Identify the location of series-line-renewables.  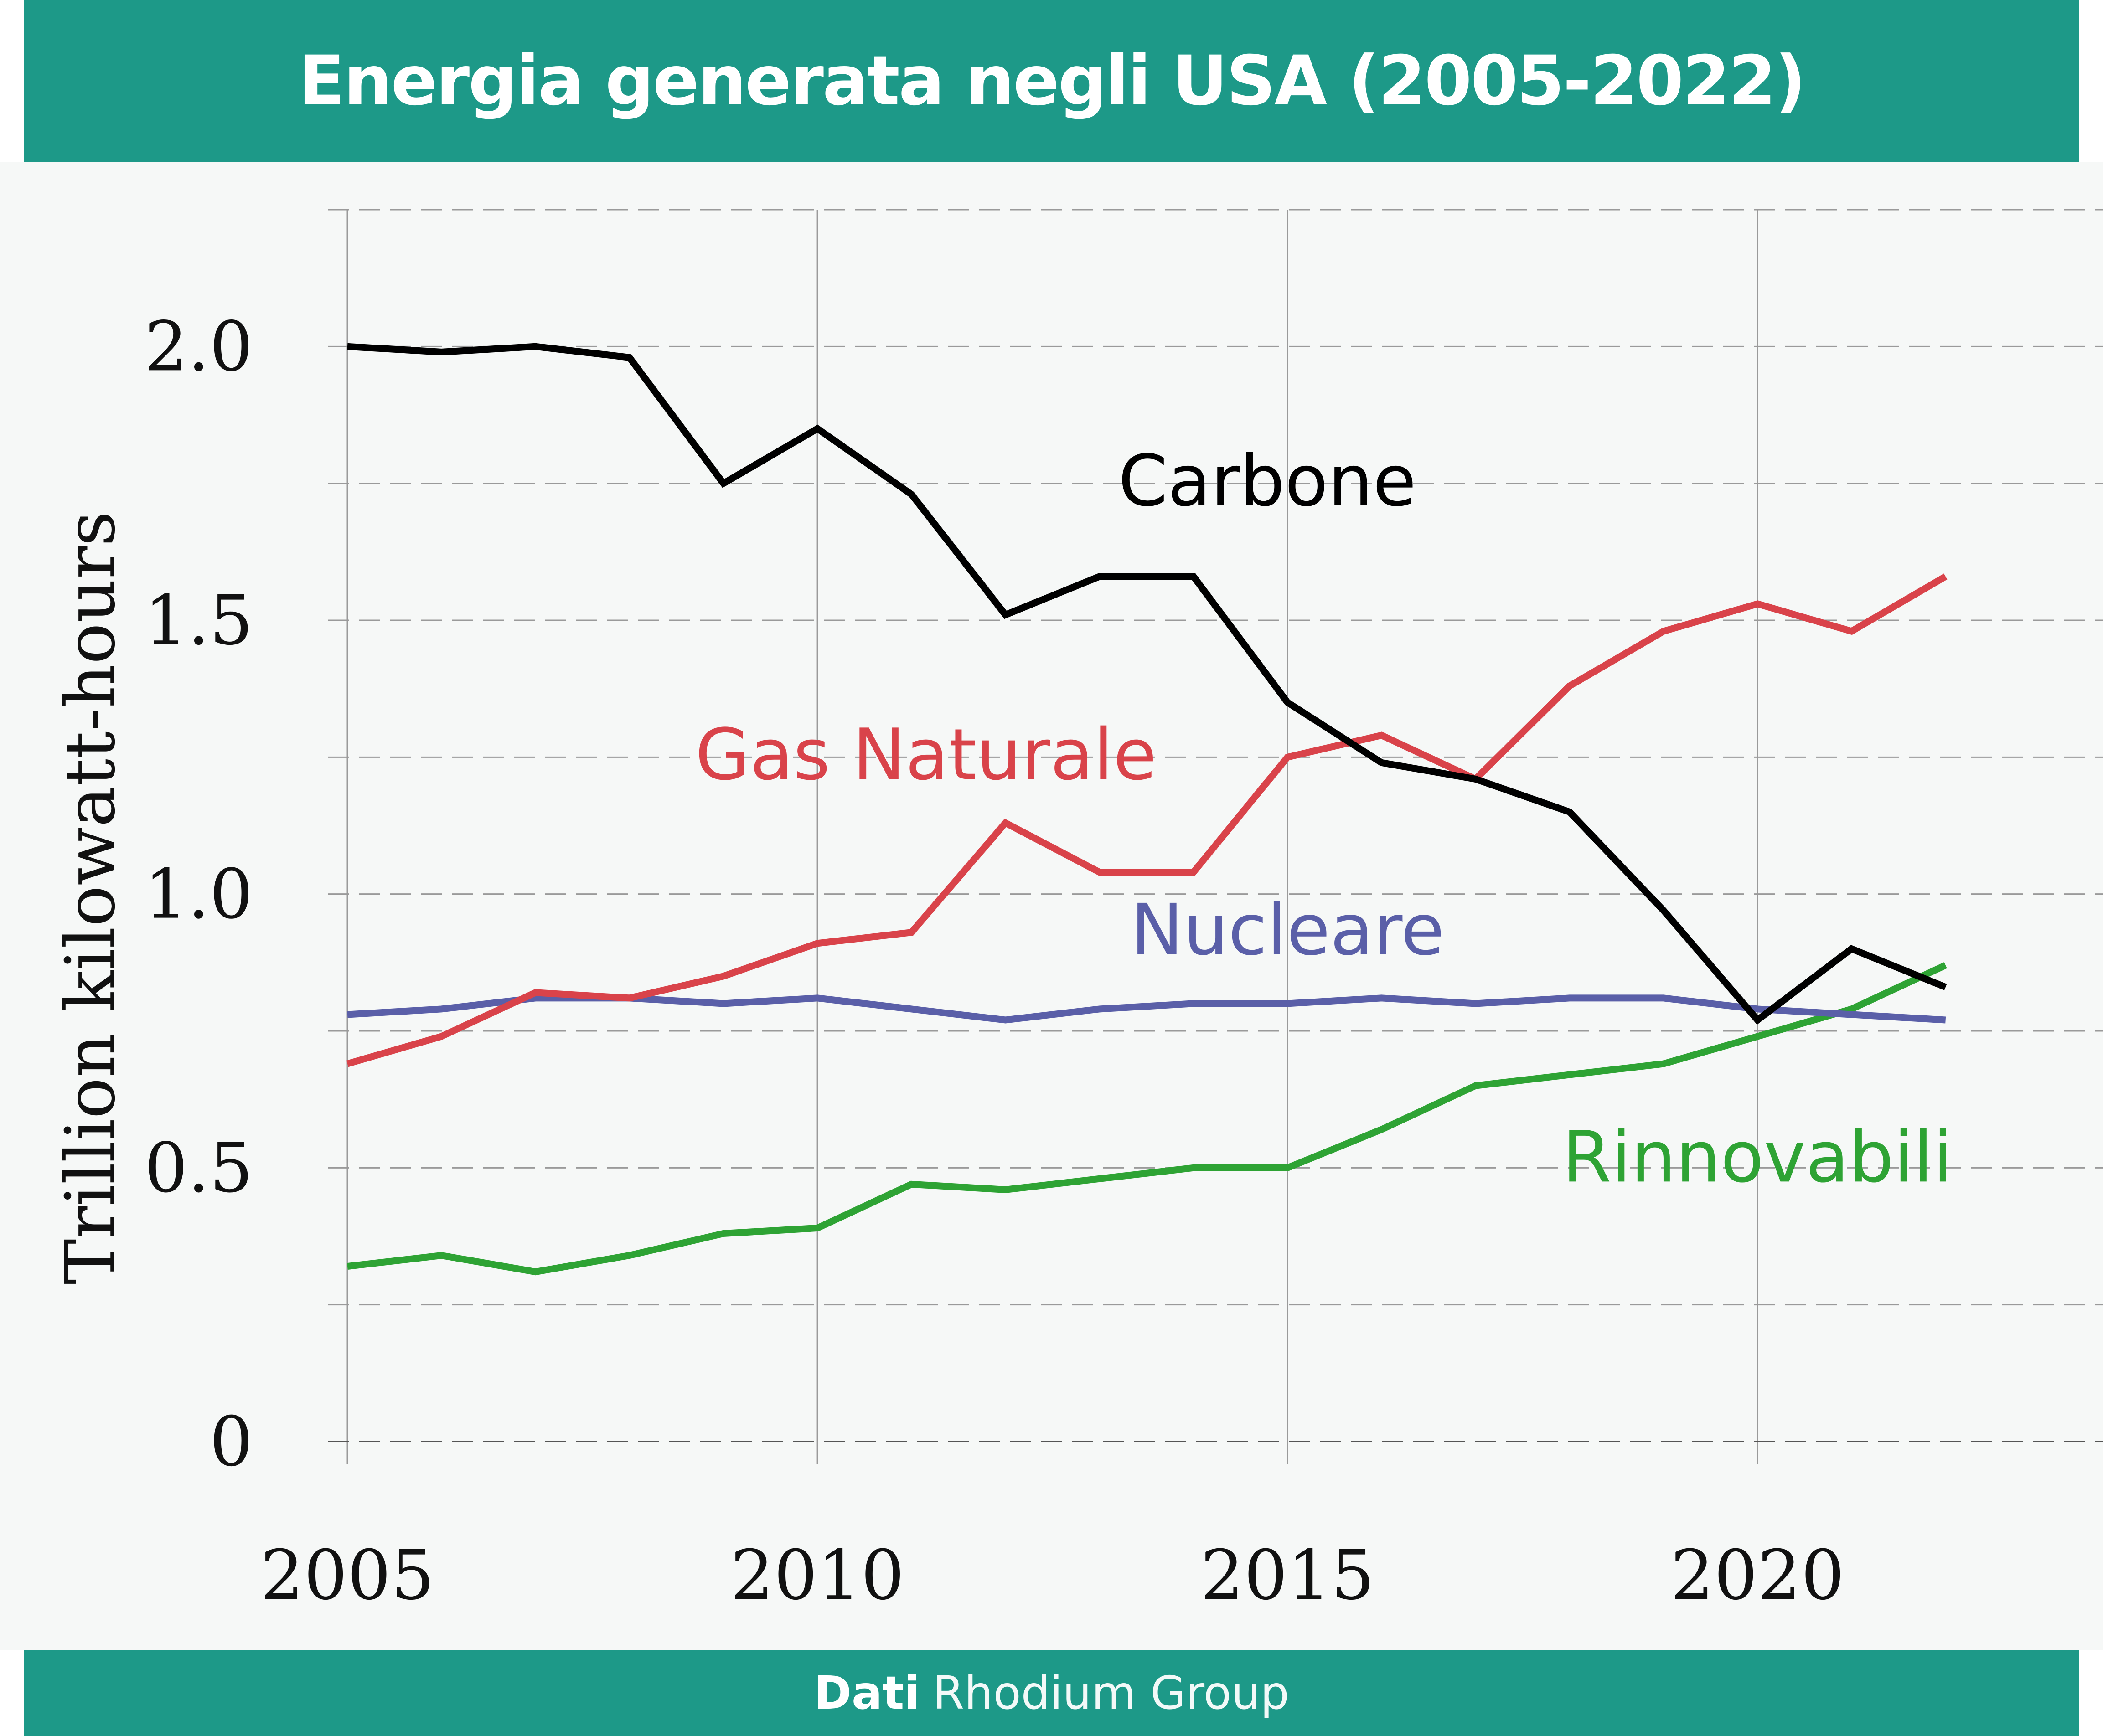
(1147, 1119).